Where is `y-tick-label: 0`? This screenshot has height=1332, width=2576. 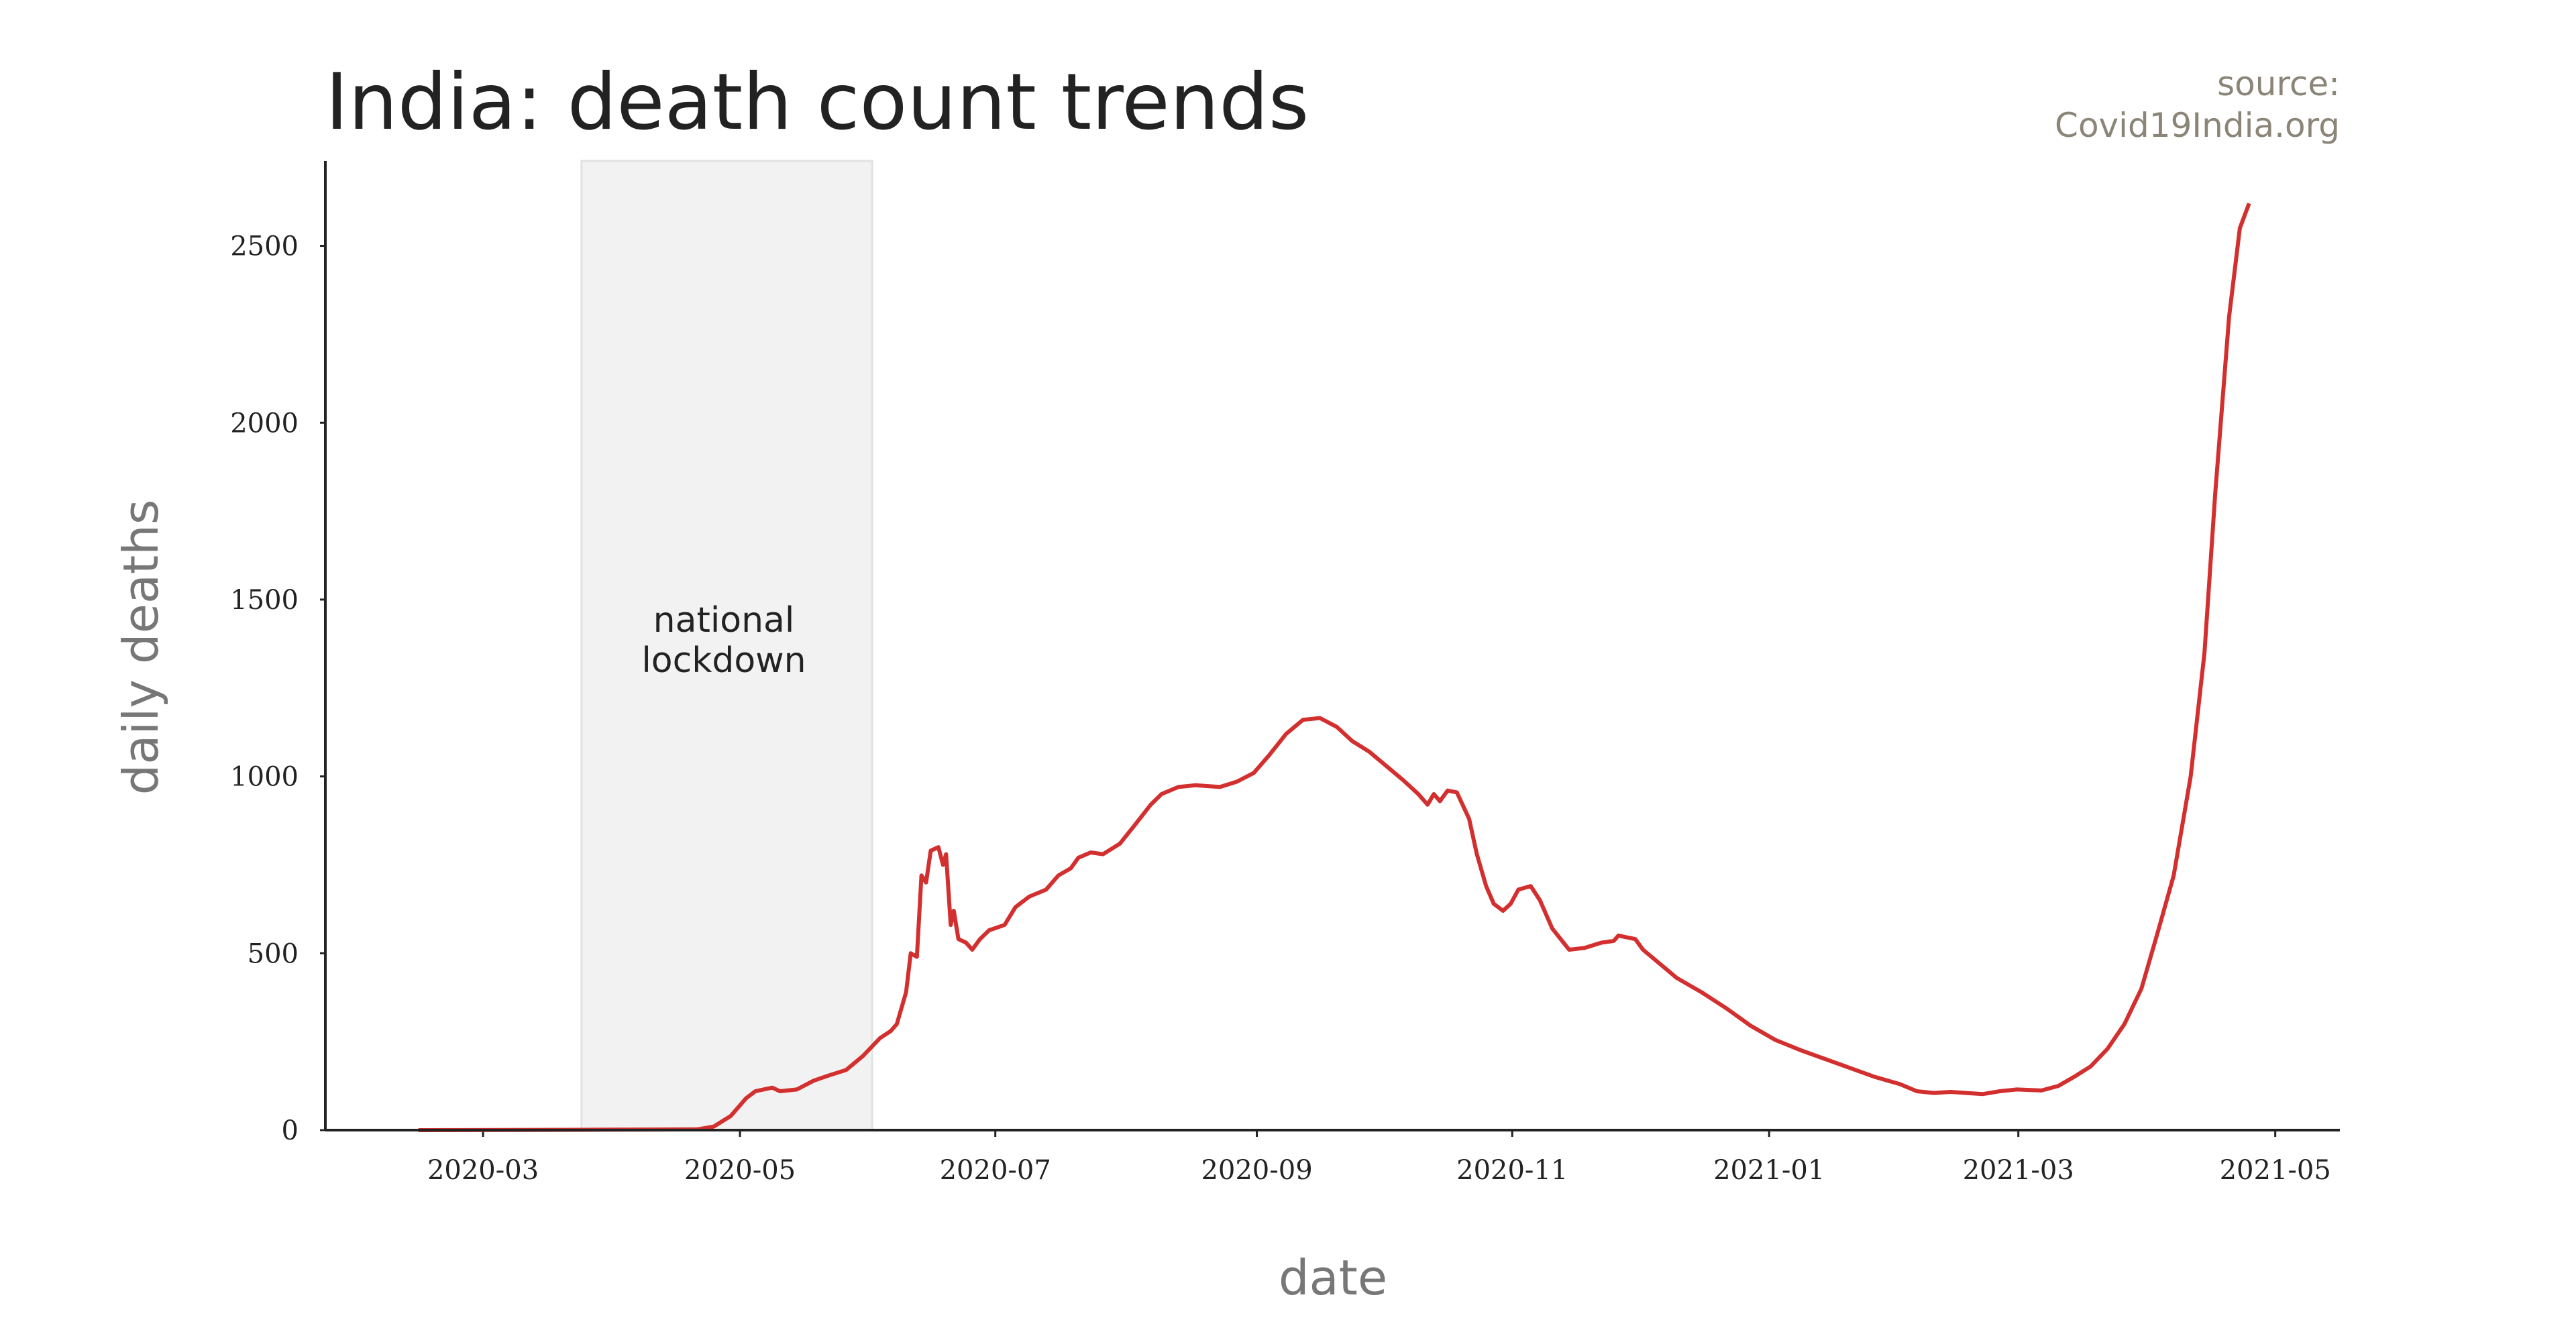
y-tick-label: 0 is located at coordinates (290, 1130).